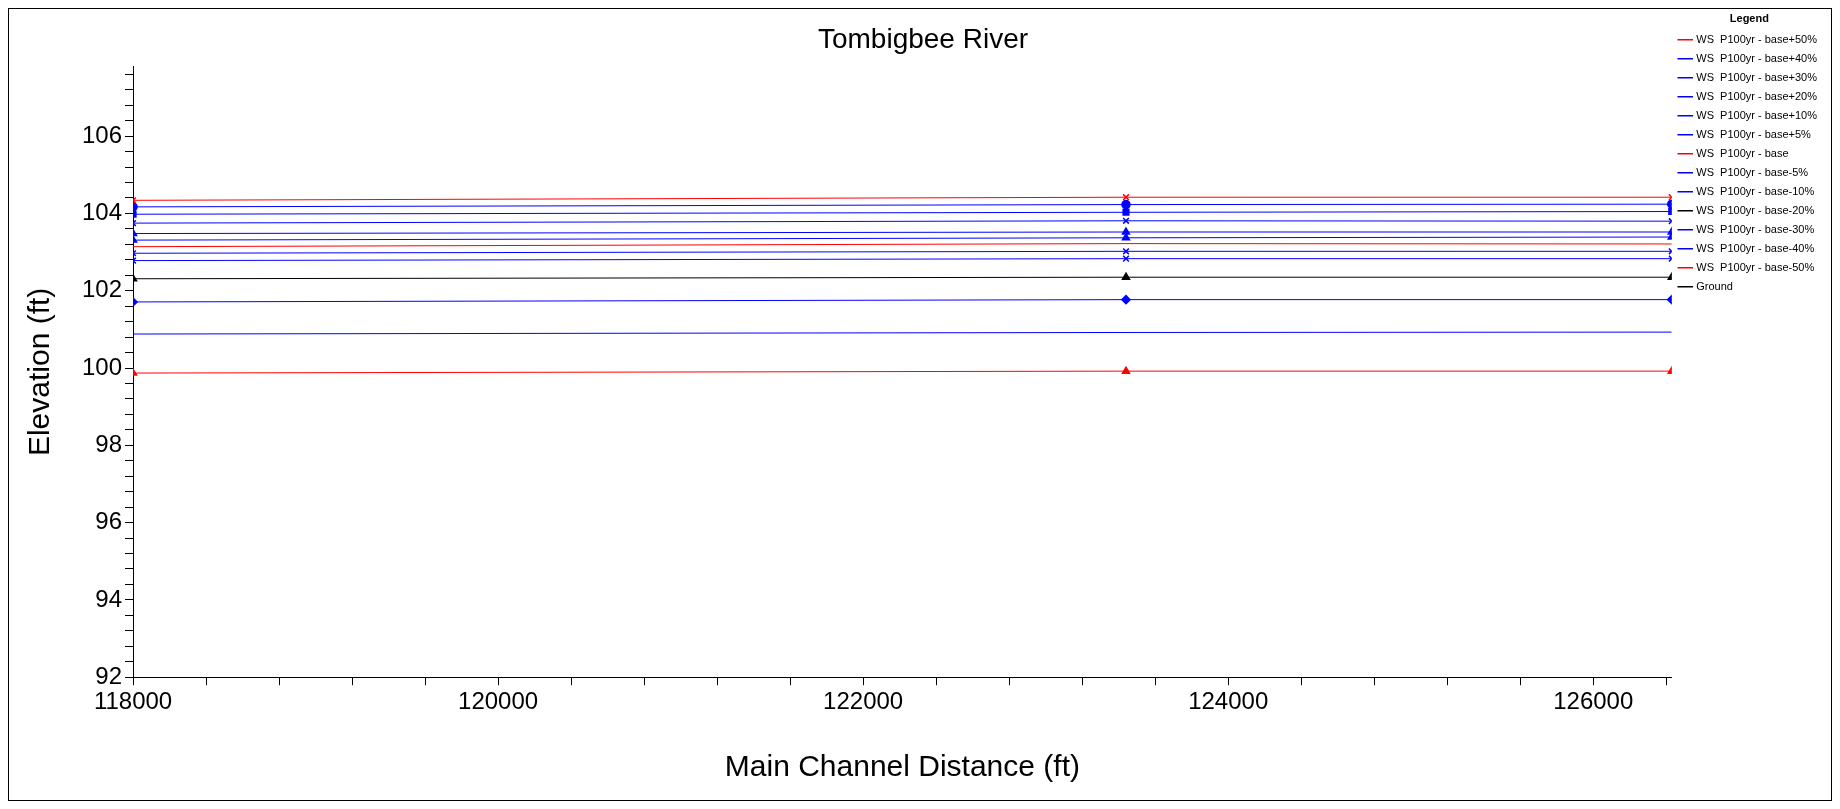  Describe the element at coordinates (863, 701) in the screenshot. I see `x-tick-label: 122000` at that location.